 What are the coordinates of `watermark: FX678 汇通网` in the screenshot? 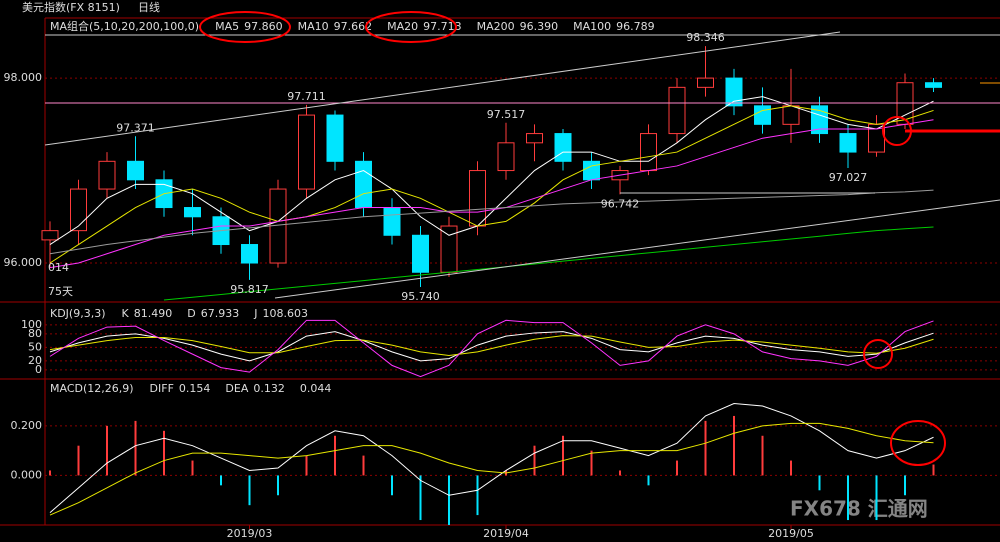 It's located at (859, 509).